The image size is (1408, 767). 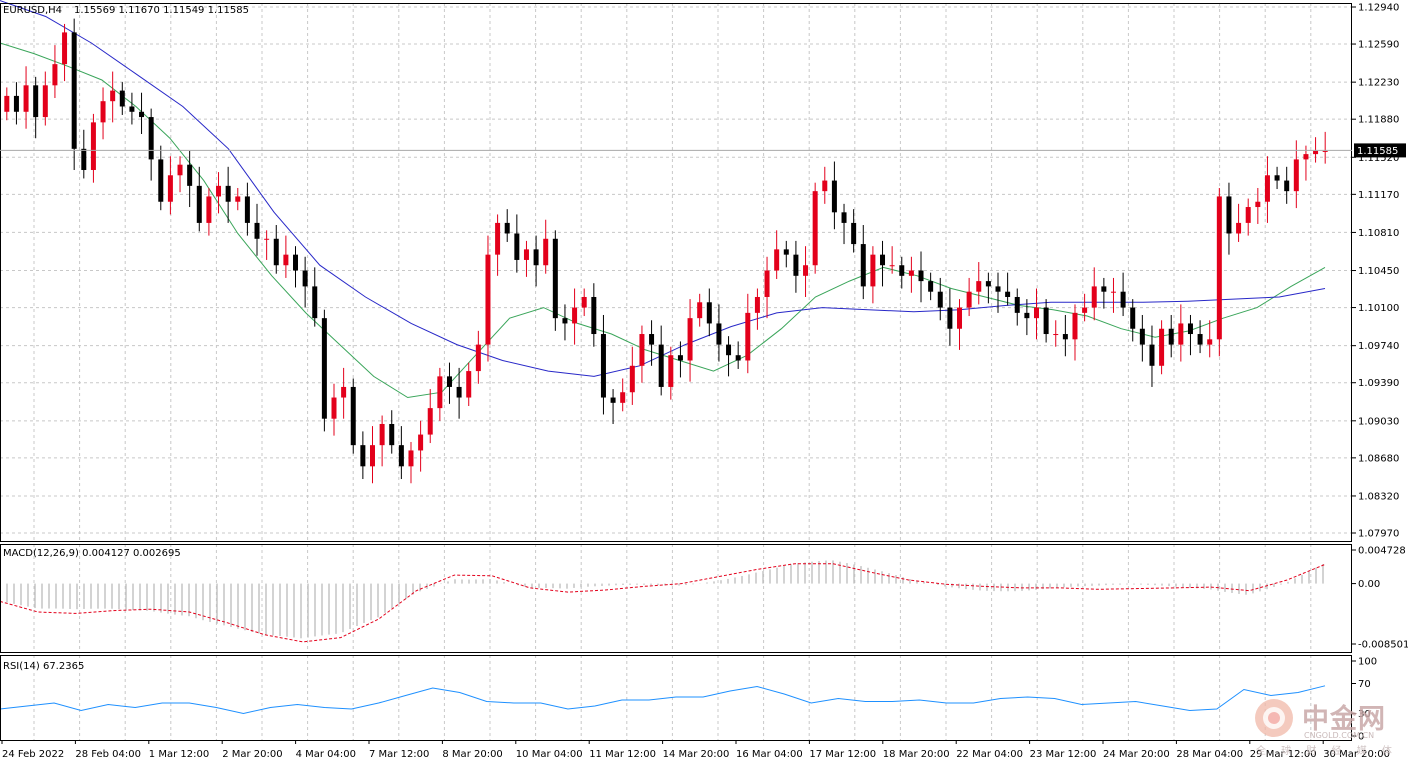 What do you see at coordinates (1327, 751) in the screenshot?
I see `watermark-tagline: 全 球 财 经 媒 体` at bounding box center [1327, 751].